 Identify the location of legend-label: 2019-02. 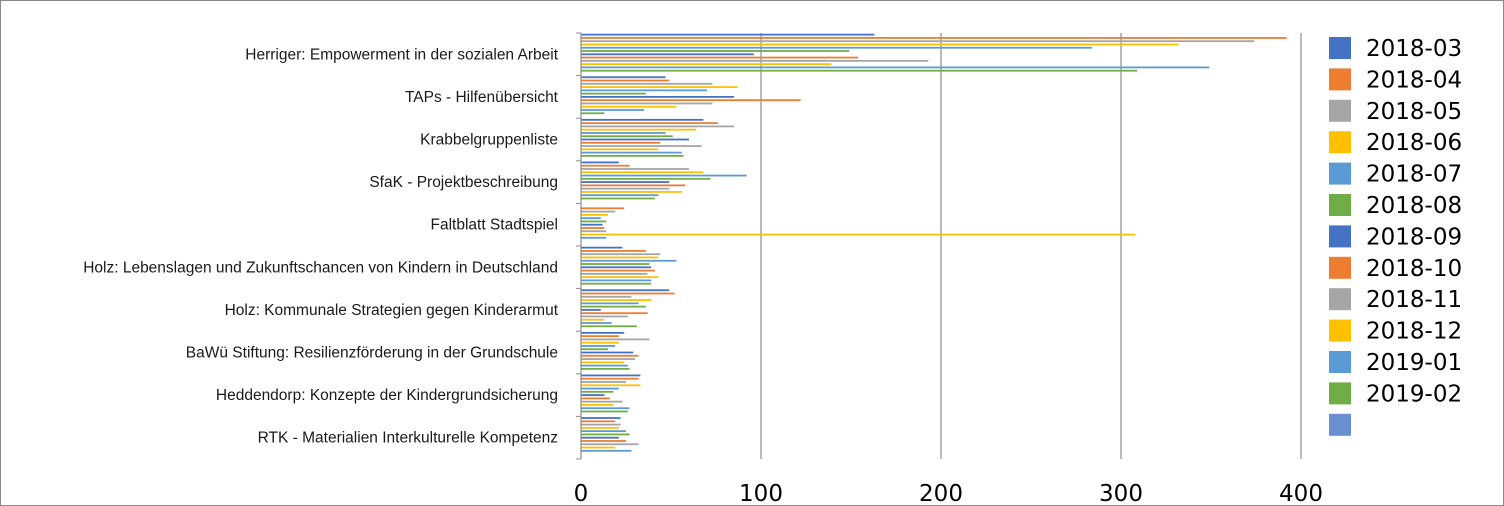
(1414, 394).